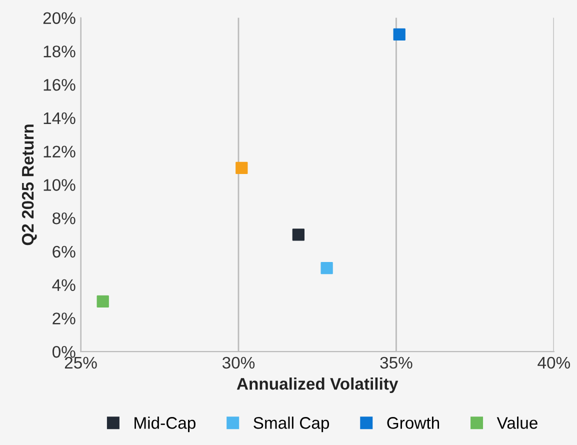  I want to click on y-tick-label: 0%, so click(64, 352).